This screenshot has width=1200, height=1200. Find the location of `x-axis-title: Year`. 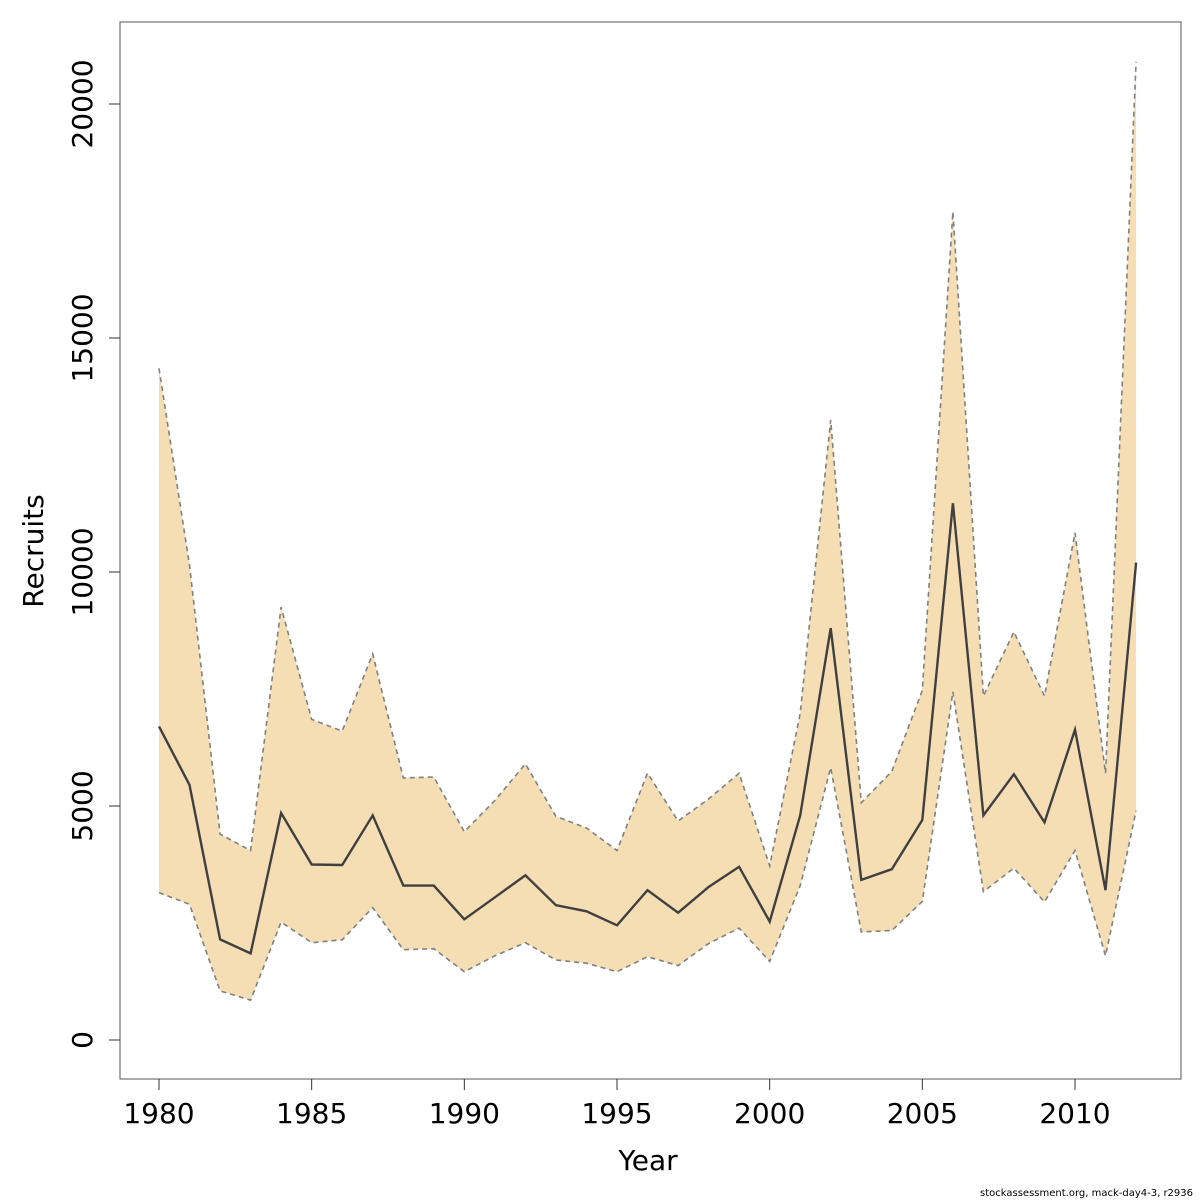

x-axis-title: Year is located at coordinates (647, 1160).